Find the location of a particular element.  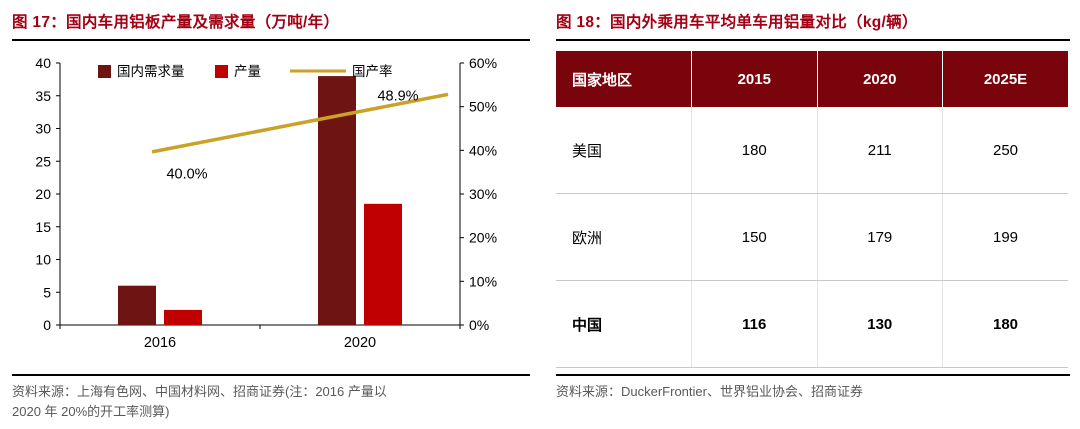

legend-swatch-产量 is located at coordinates (221, 71).